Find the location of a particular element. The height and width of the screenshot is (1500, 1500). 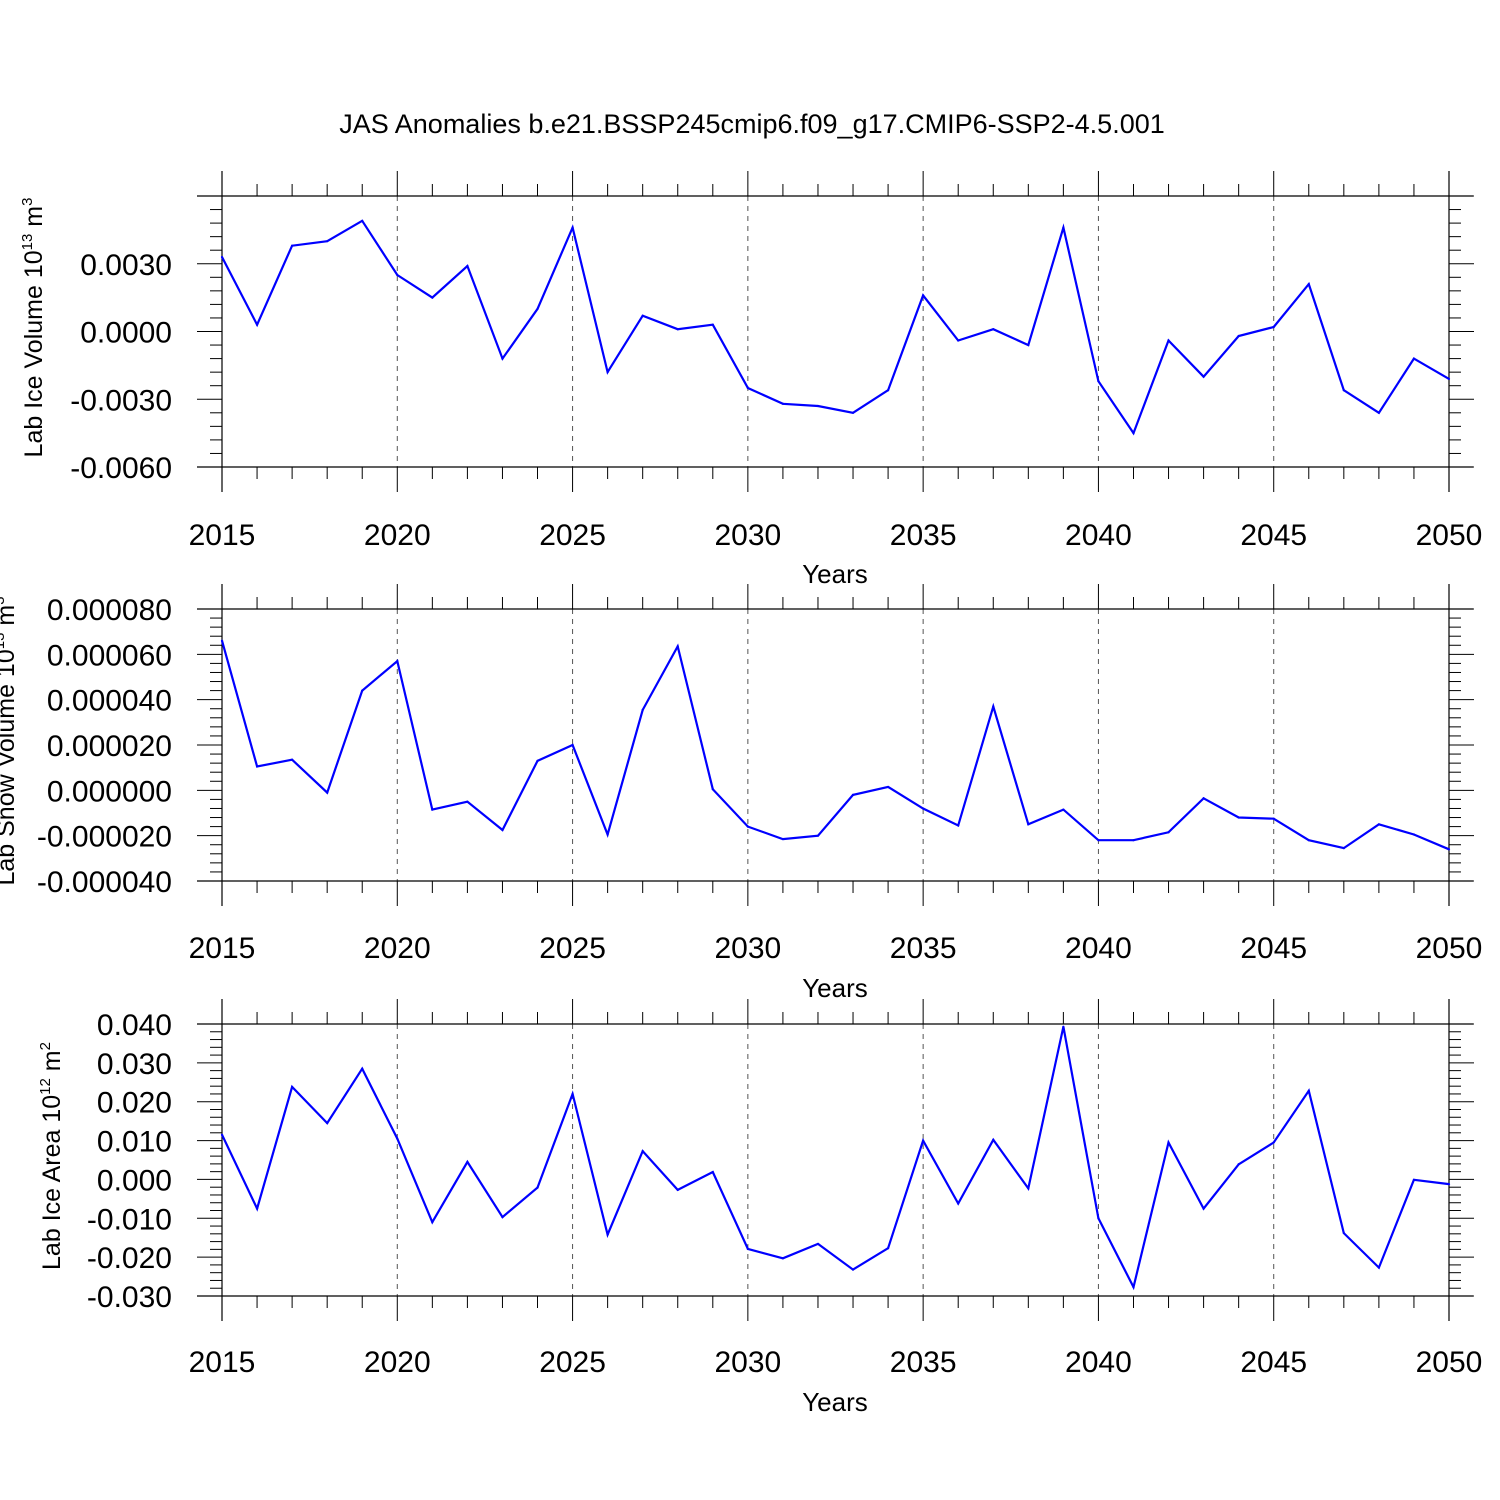

y-tick-label: 0.040 is located at coordinates (134, 1025).